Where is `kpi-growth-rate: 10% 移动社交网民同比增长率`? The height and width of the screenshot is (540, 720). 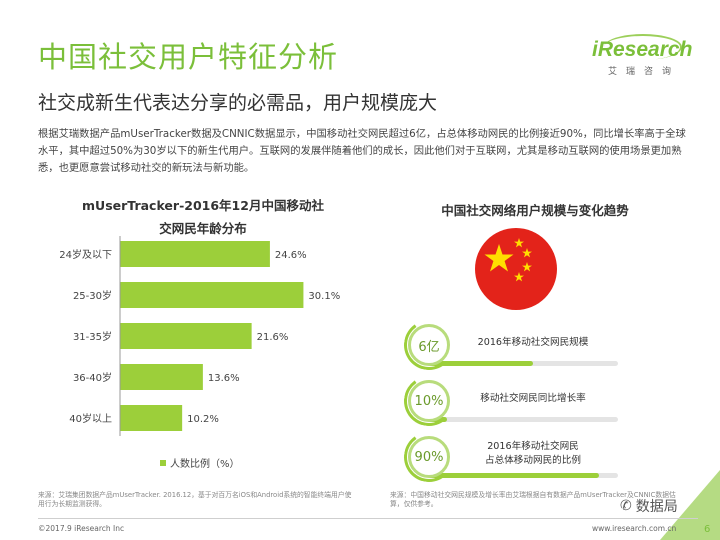 kpi-growth-rate: 10% 移动社交网民同比增长率 is located at coordinates (510, 401).